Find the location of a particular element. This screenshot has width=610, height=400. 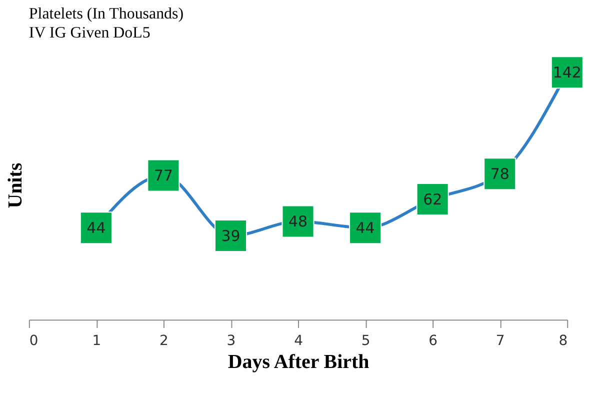

x-tick-label: 6 is located at coordinates (433, 340).